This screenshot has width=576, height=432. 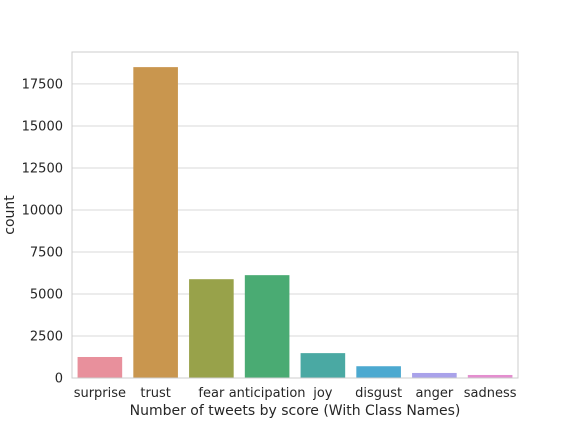 What do you see at coordinates (42, 84) in the screenshot?
I see `y-tick-label: 17500` at bounding box center [42, 84].